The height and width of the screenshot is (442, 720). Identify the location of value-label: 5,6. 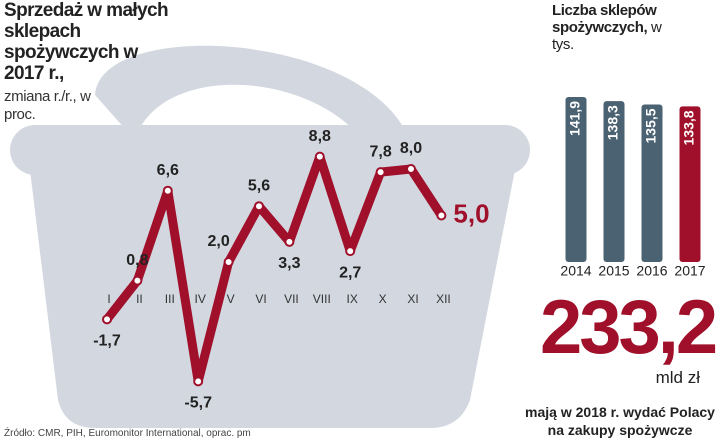
(259, 185).